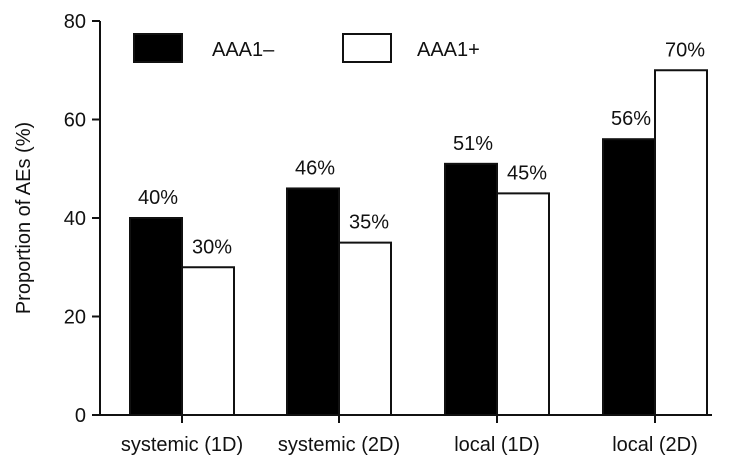 This screenshot has width=747, height=468. What do you see at coordinates (369, 223) in the screenshot?
I see `data-label: 35%` at bounding box center [369, 223].